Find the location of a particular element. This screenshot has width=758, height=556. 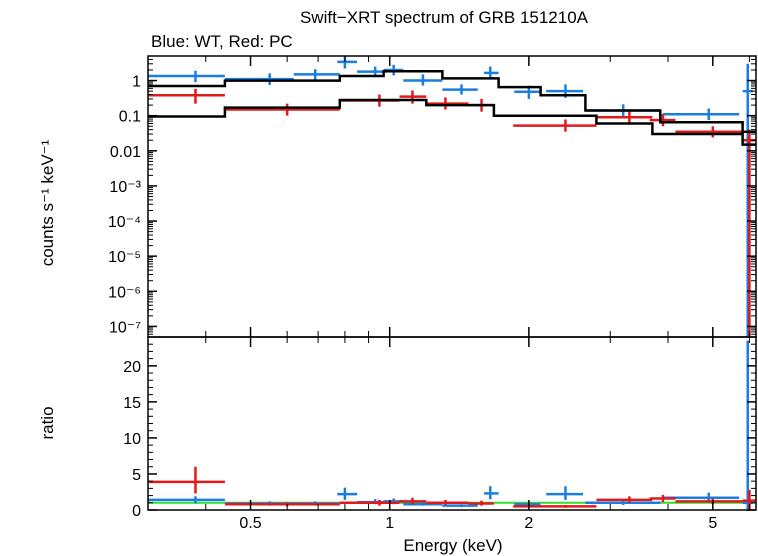

y-axis-label-spectrum: counts s⁻¹ keV⁻¹ is located at coordinates (47, 202).